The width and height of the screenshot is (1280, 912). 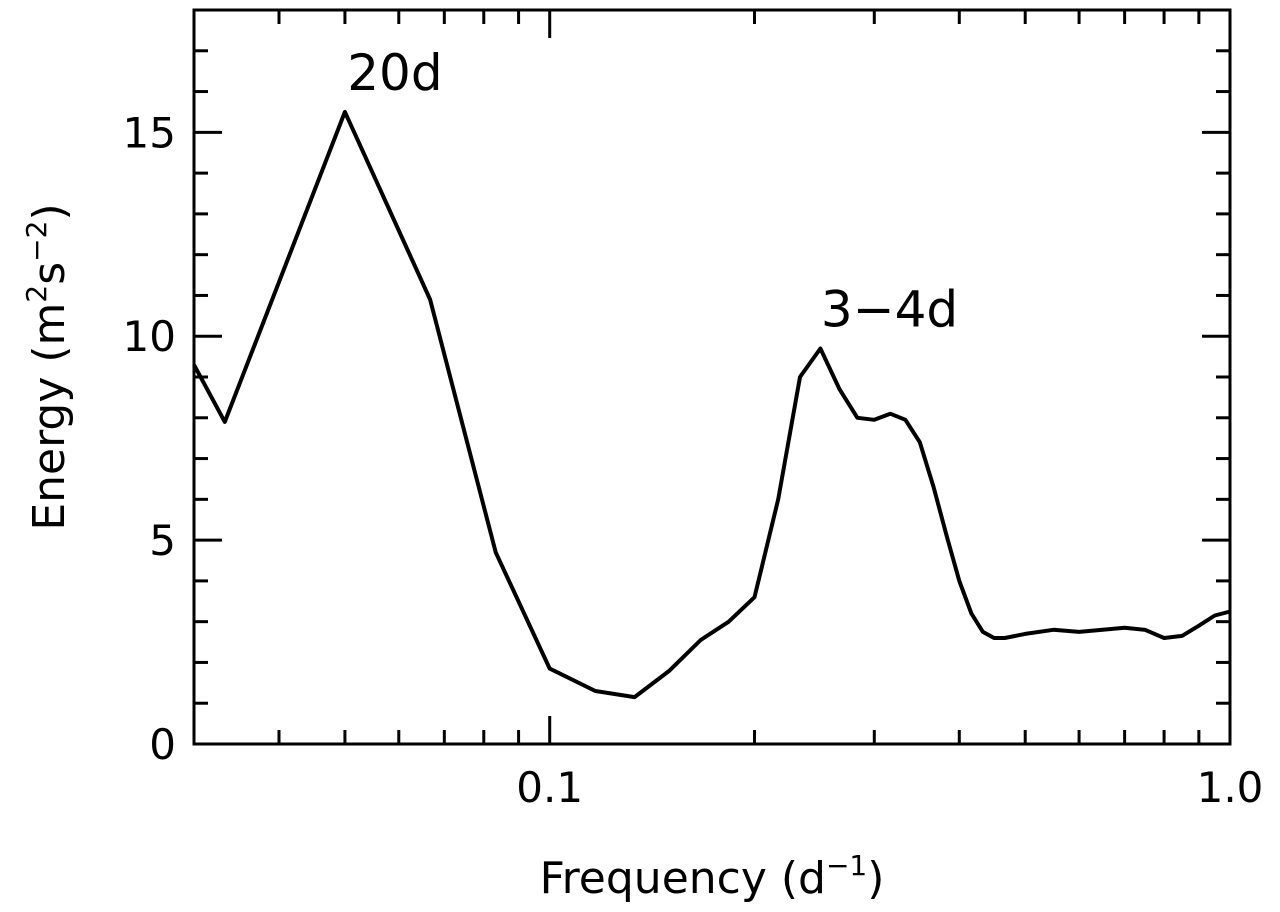 What do you see at coordinates (162, 744) in the screenshot?
I see `y-tick-label: 0` at bounding box center [162, 744].